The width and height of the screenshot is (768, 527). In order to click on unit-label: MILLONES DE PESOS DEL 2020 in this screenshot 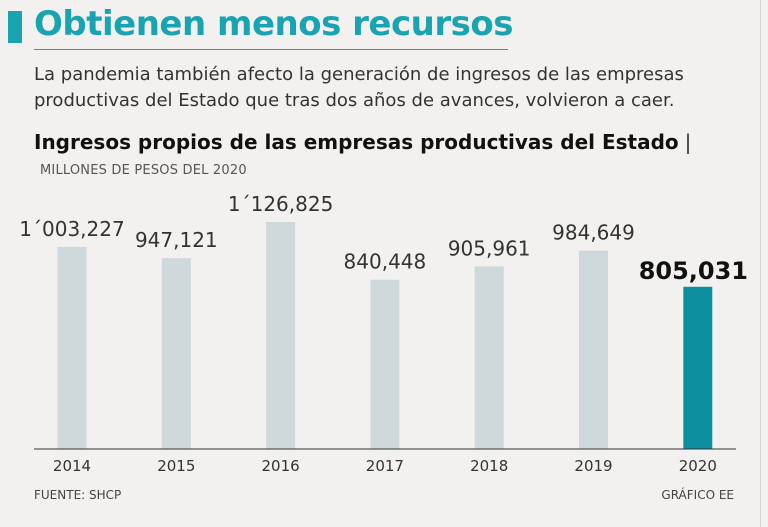, I will do `click(143, 170)`.